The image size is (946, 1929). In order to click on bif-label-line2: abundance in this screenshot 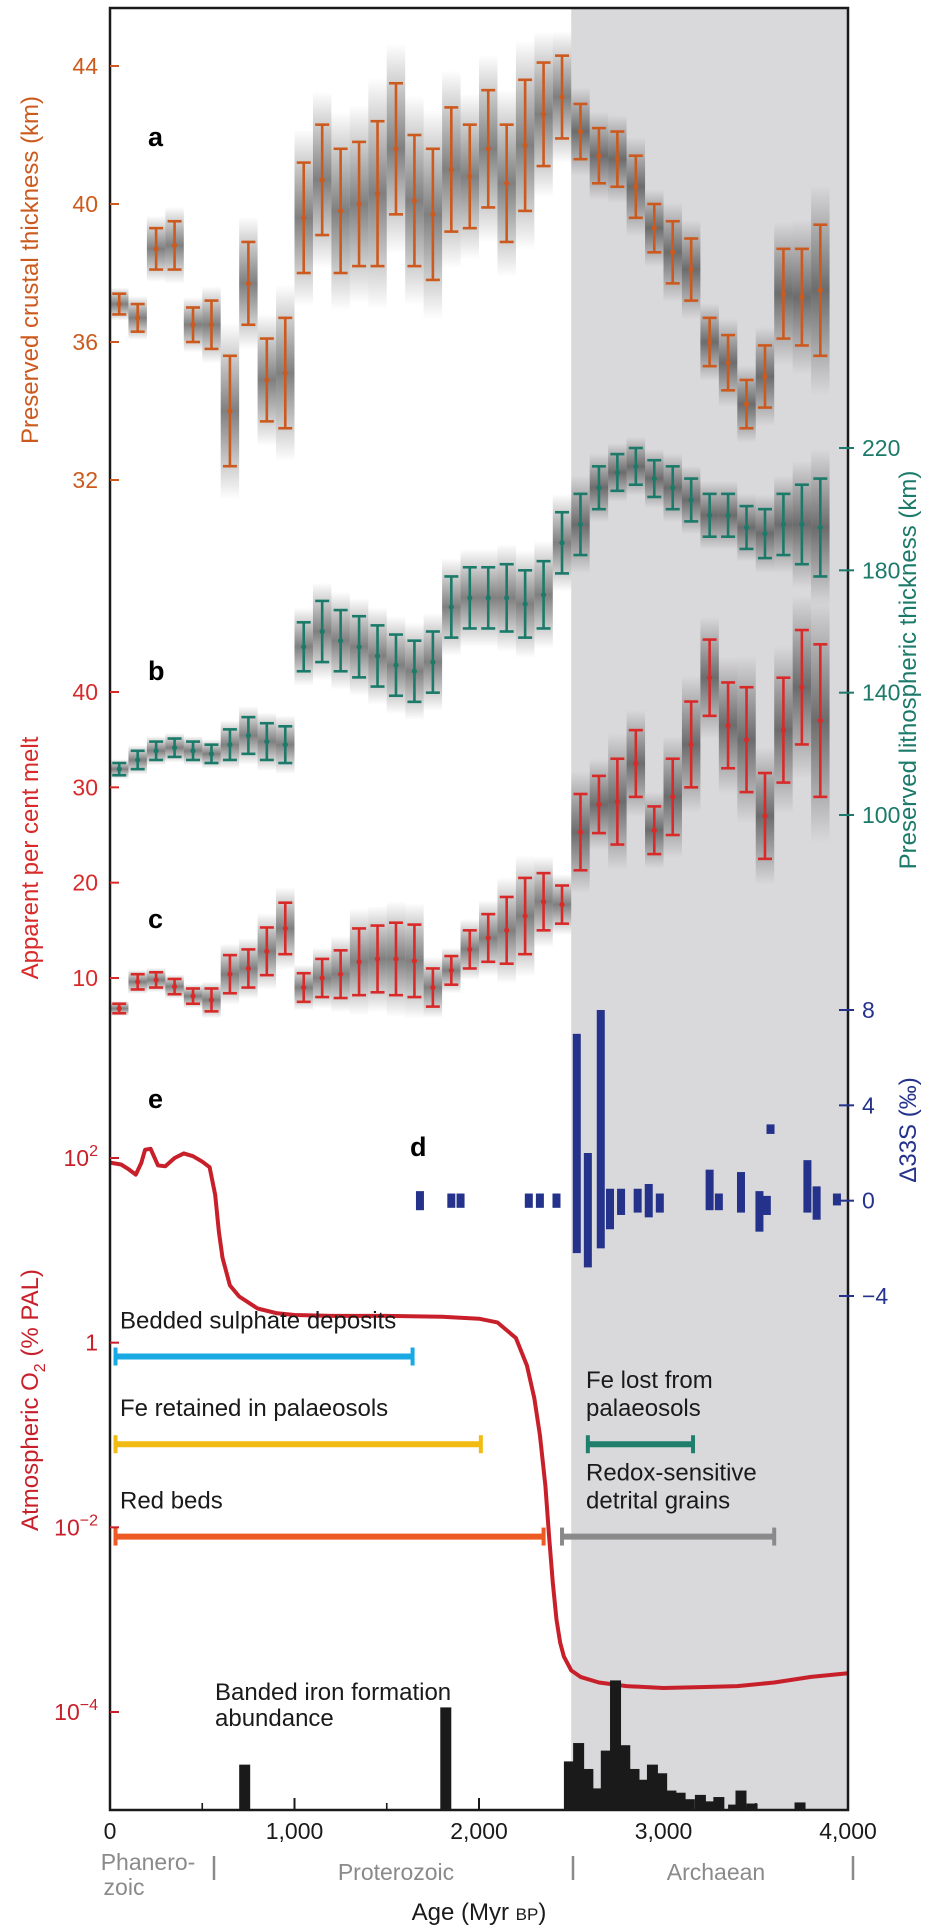, I will do `click(274, 1718)`.